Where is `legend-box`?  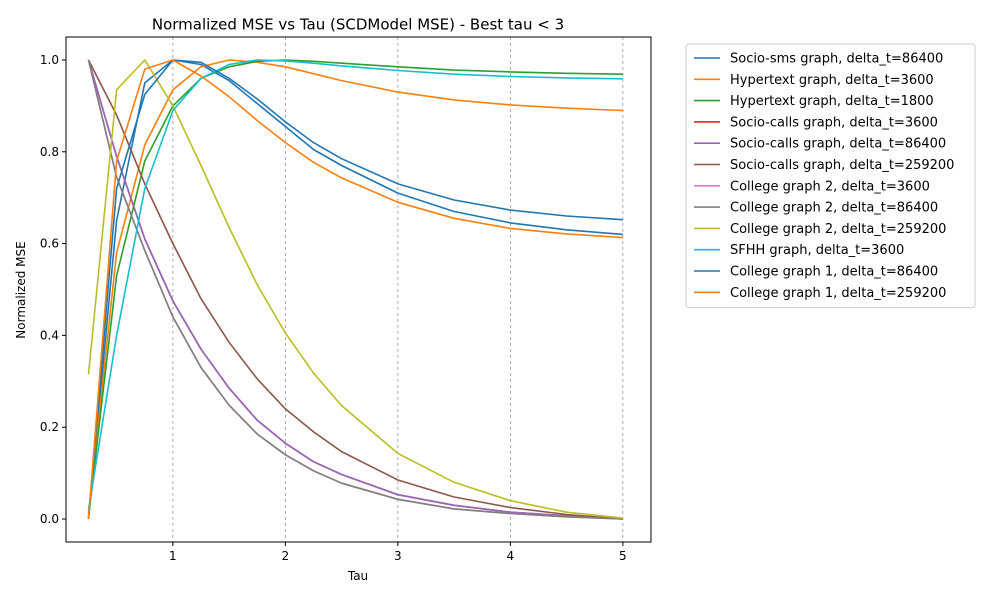
legend-box is located at coordinates (830, 176).